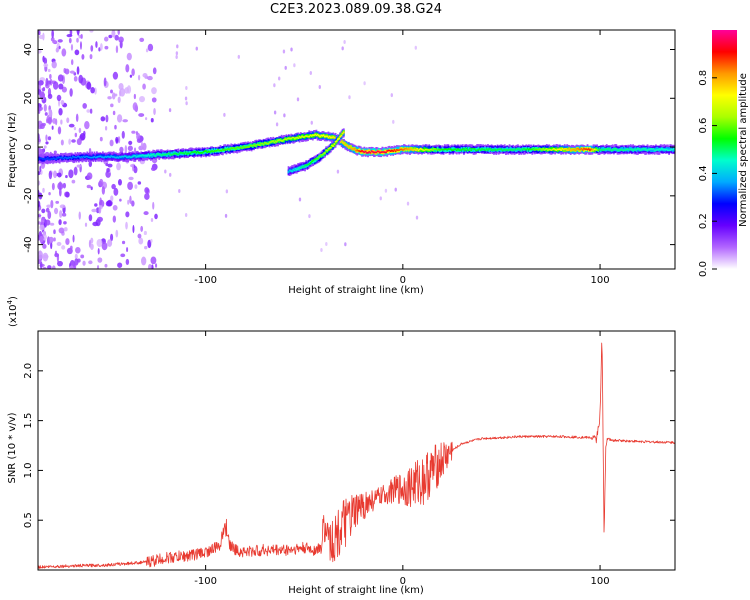  I want to click on spectrogram-x-tick-label: 100, so click(600, 280).